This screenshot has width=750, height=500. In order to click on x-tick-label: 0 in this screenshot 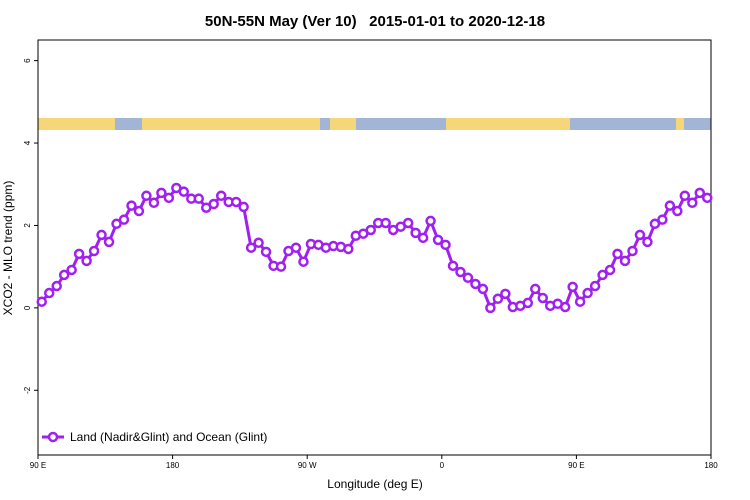, I will do `click(442, 465)`.